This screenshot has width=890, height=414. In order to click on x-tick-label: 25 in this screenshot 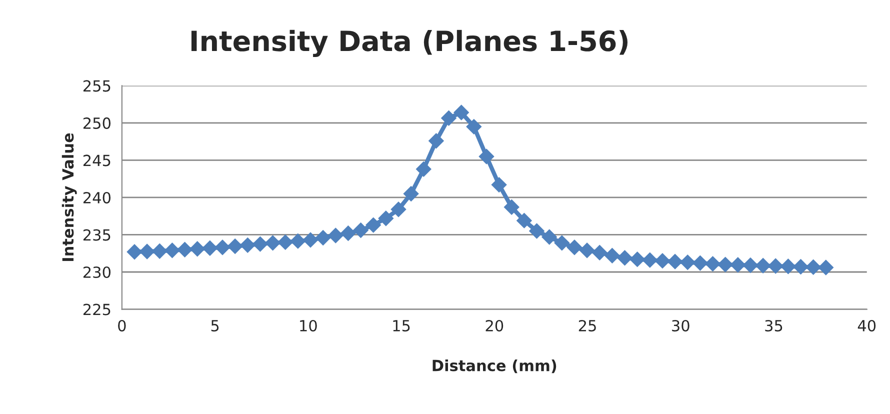, I will do `click(587, 326)`.